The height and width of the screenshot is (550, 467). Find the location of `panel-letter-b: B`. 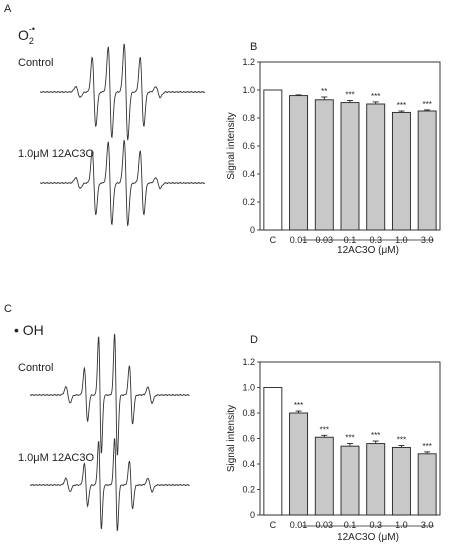

panel-letter-b: B is located at coordinates (253, 47).